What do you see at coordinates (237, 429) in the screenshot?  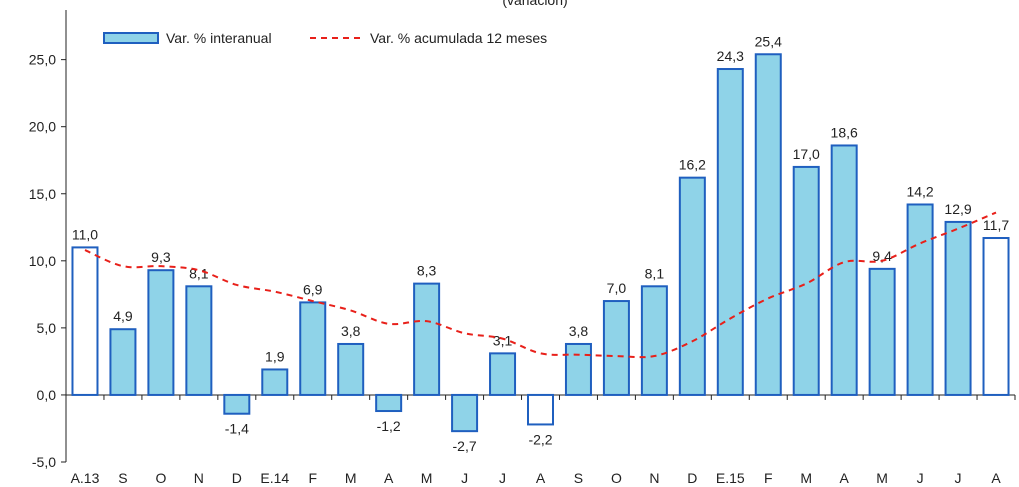 I see `bar-data-label: -1,4` at bounding box center [237, 429].